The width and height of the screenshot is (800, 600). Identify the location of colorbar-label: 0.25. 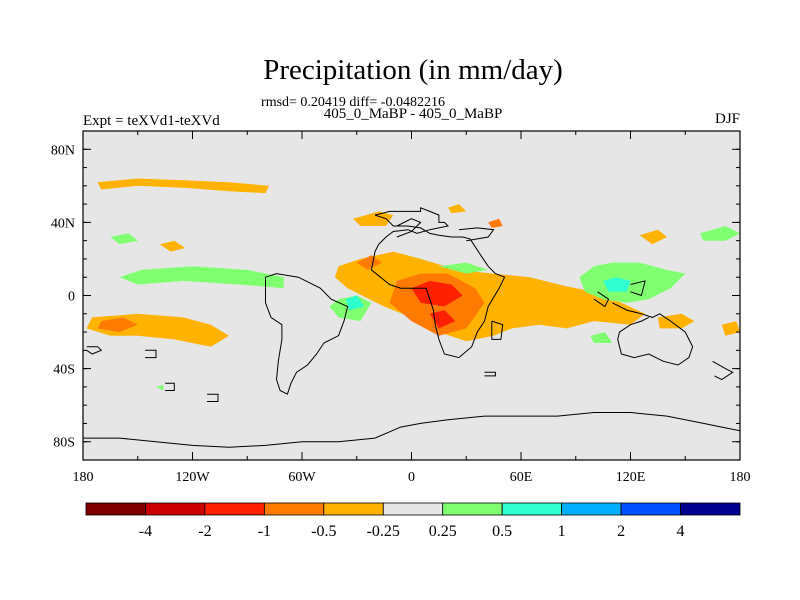
(443, 531).